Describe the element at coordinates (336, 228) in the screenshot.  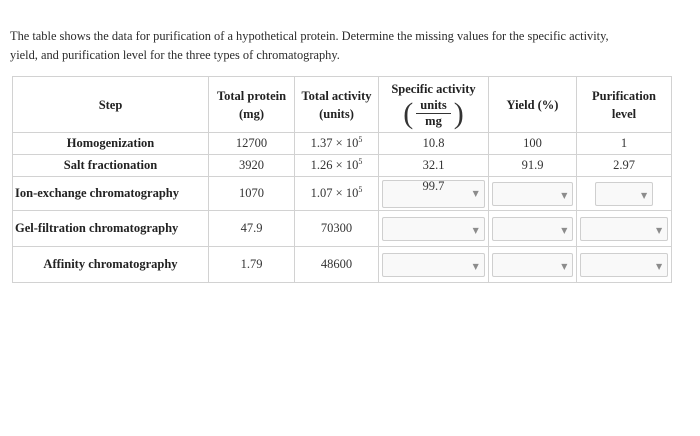
I see `activity-cell: 70300` at that location.